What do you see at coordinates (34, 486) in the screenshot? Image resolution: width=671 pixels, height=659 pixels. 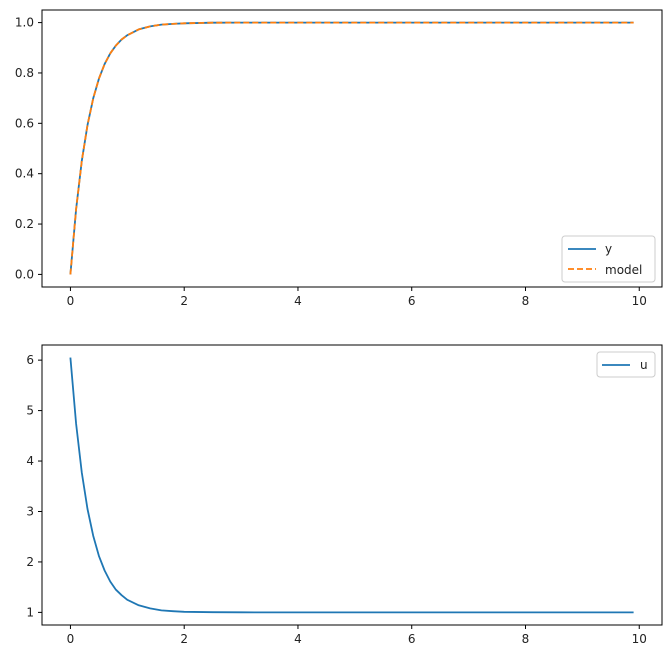 I see `bottom-y-ticks: 1 2 3 4 5 6` at bounding box center [34, 486].